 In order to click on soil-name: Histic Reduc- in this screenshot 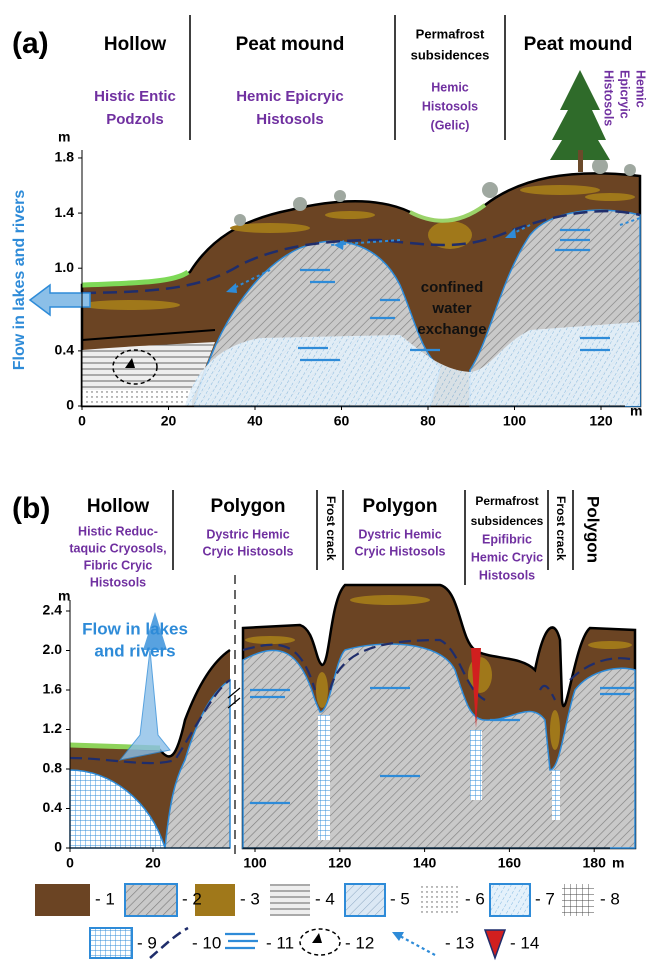, I will do `click(118, 531)`.